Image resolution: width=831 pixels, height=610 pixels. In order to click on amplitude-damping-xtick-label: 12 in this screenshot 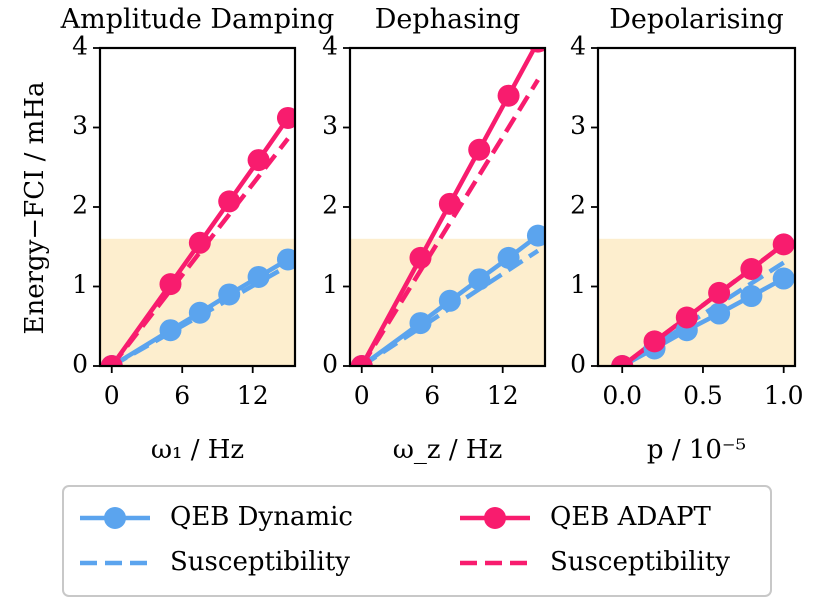, I will do `click(253, 395)`.